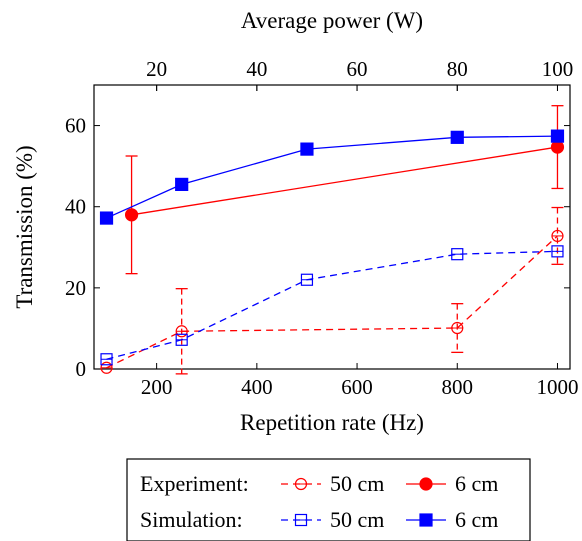 The image size is (582, 541). What do you see at coordinates (357, 387) in the screenshot?
I see `x-tick-label: 600` at bounding box center [357, 387].